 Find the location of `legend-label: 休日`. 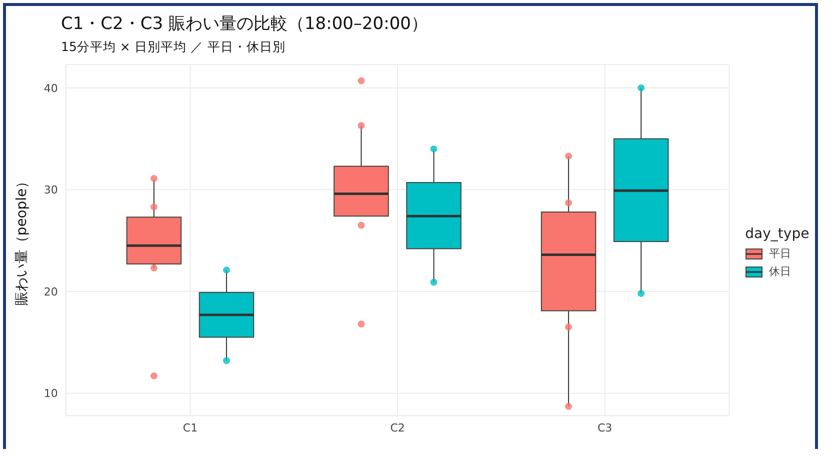

legend-label: 休日 is located at coordinates (780, 271).